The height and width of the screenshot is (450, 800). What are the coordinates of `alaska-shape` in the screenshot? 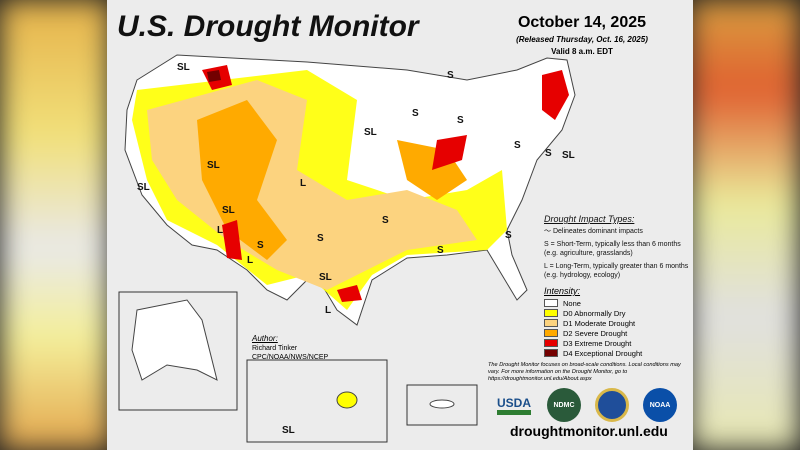 It's located at (174, 340).